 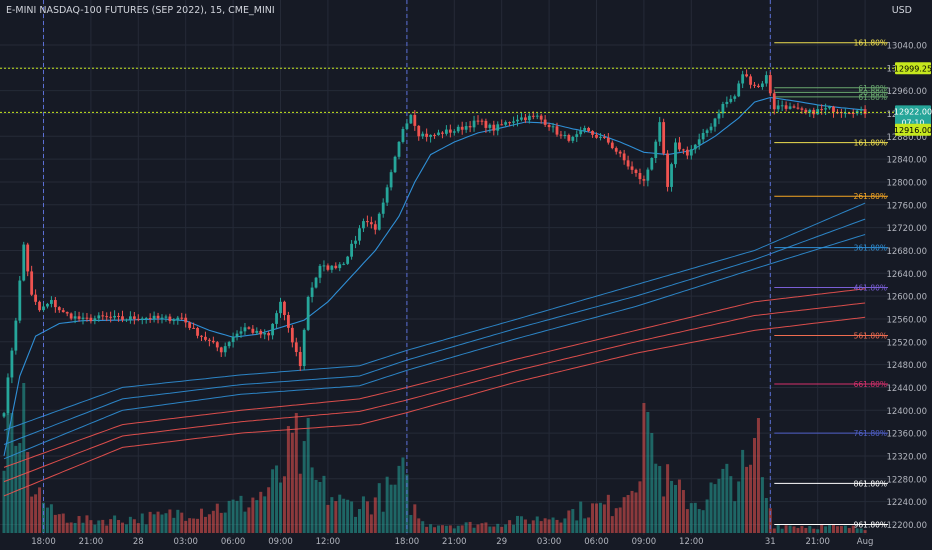 I want to click on time-tick-label: 18:00, so click(x=407, y=542).